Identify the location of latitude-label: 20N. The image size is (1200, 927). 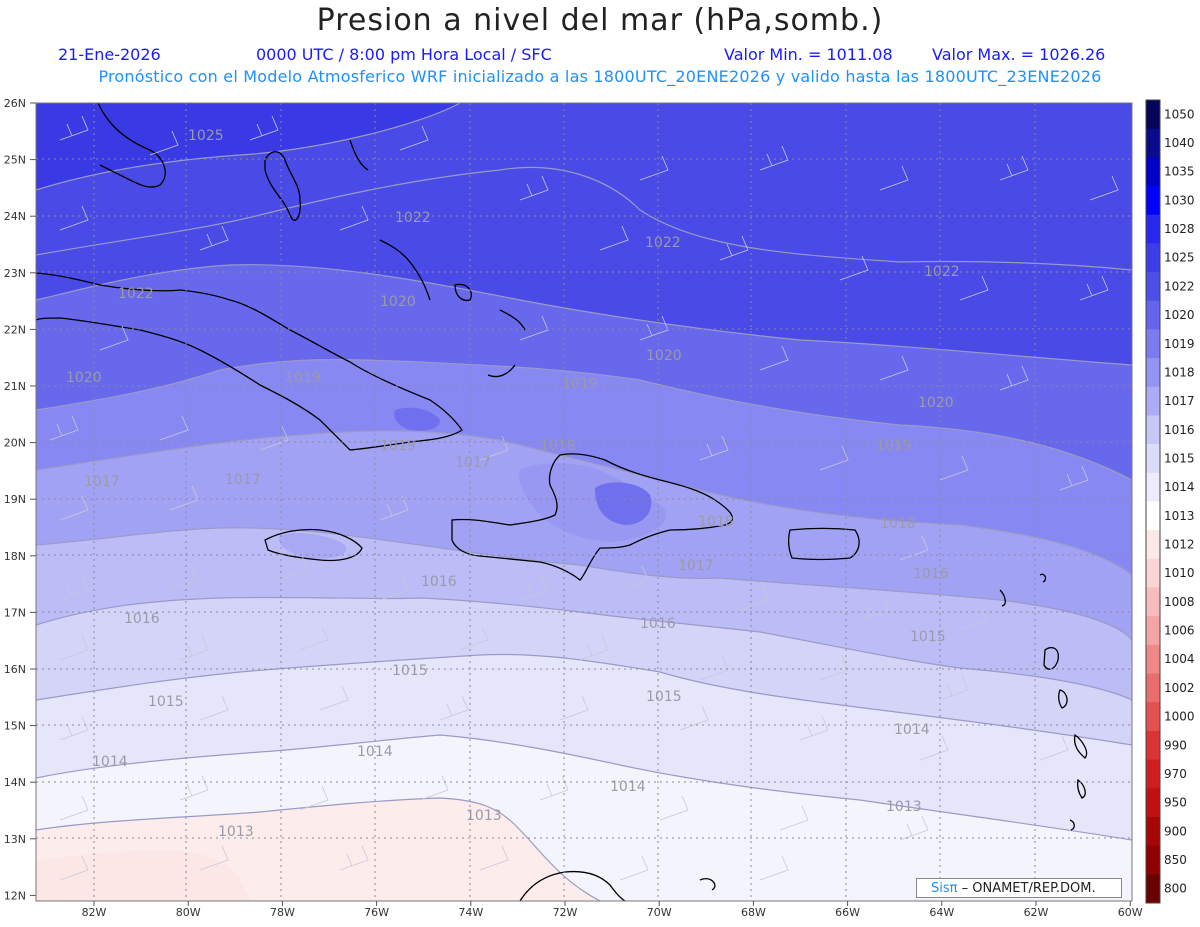
(15, 443).